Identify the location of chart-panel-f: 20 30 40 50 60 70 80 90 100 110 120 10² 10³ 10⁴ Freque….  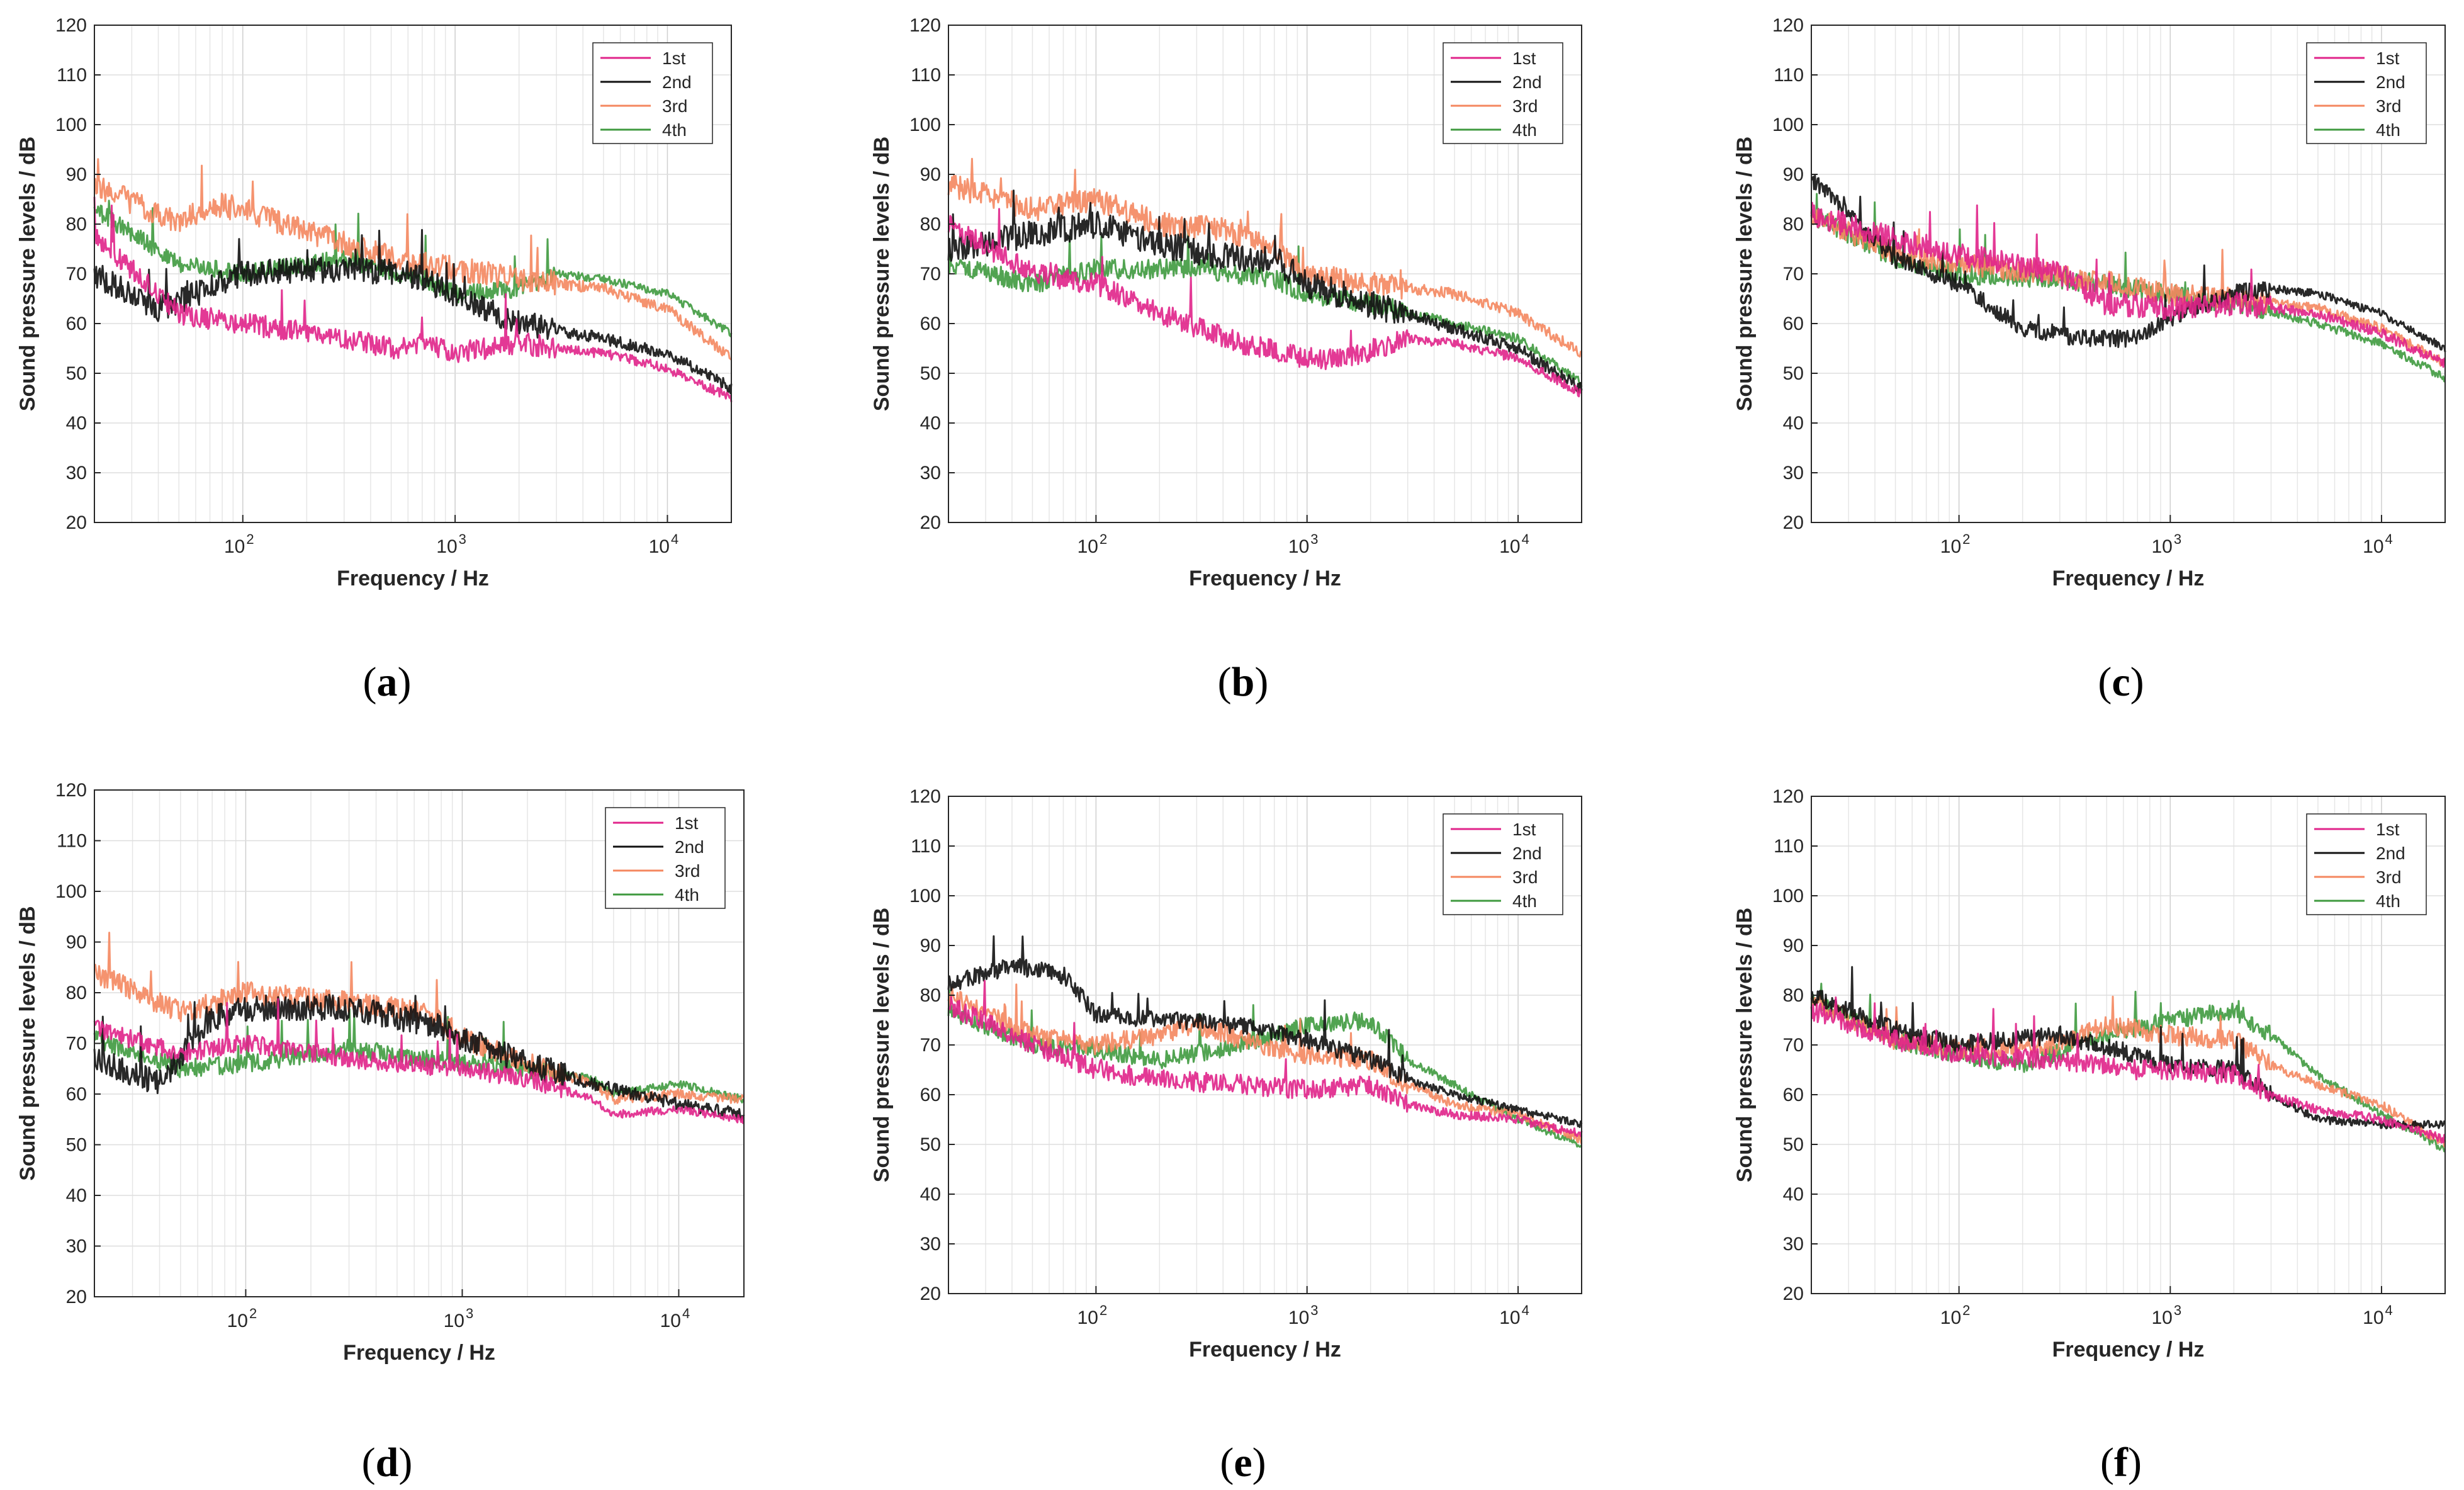
(2089, 1136).